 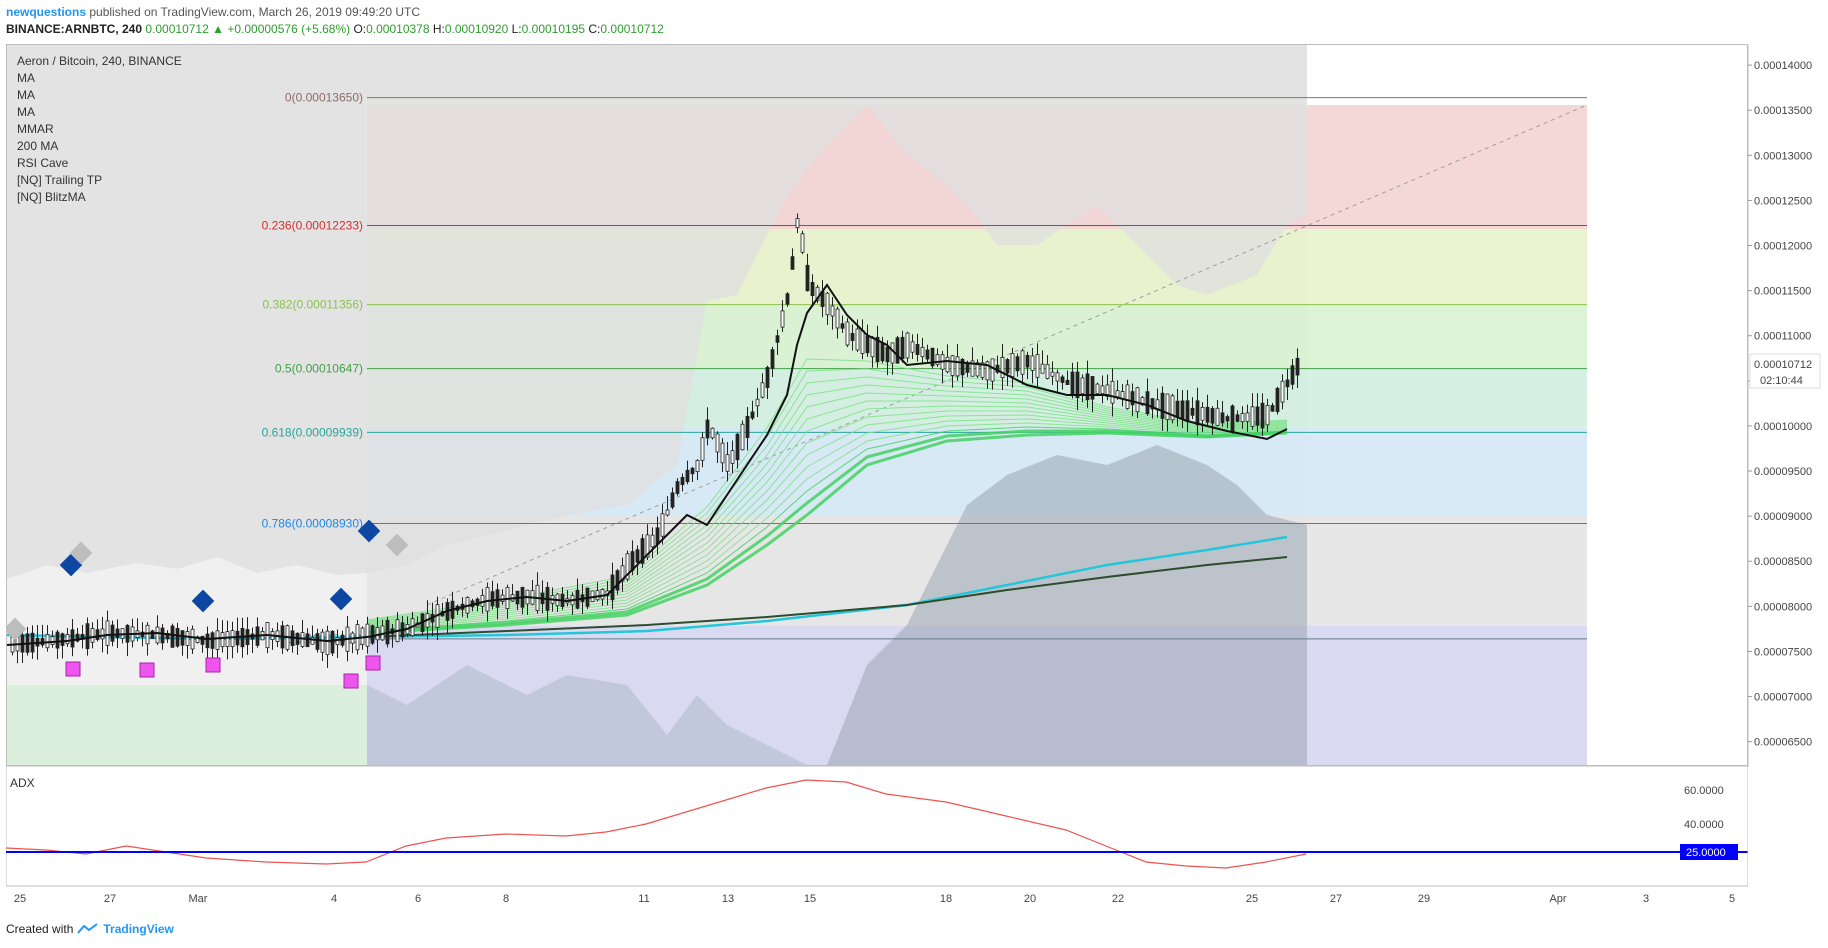 I want to click on adx-indicator-label: ADX, so click(x=22, y=783).